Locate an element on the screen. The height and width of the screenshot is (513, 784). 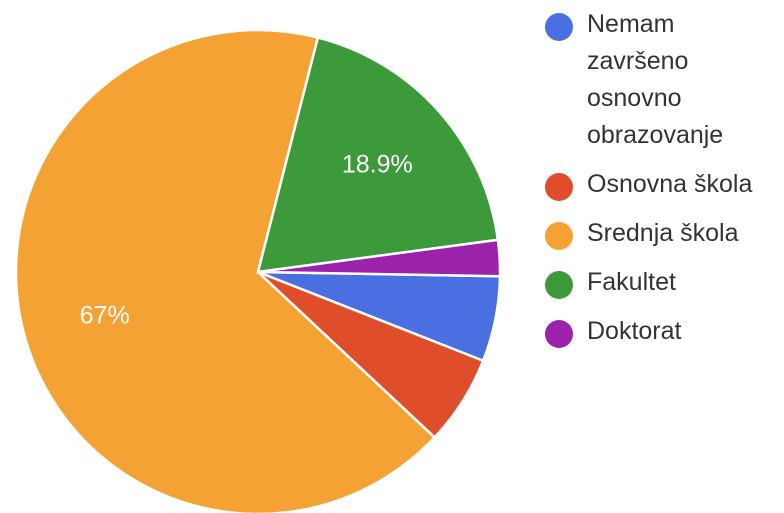
legend-swatch-red is located at coordinates (559, 187).